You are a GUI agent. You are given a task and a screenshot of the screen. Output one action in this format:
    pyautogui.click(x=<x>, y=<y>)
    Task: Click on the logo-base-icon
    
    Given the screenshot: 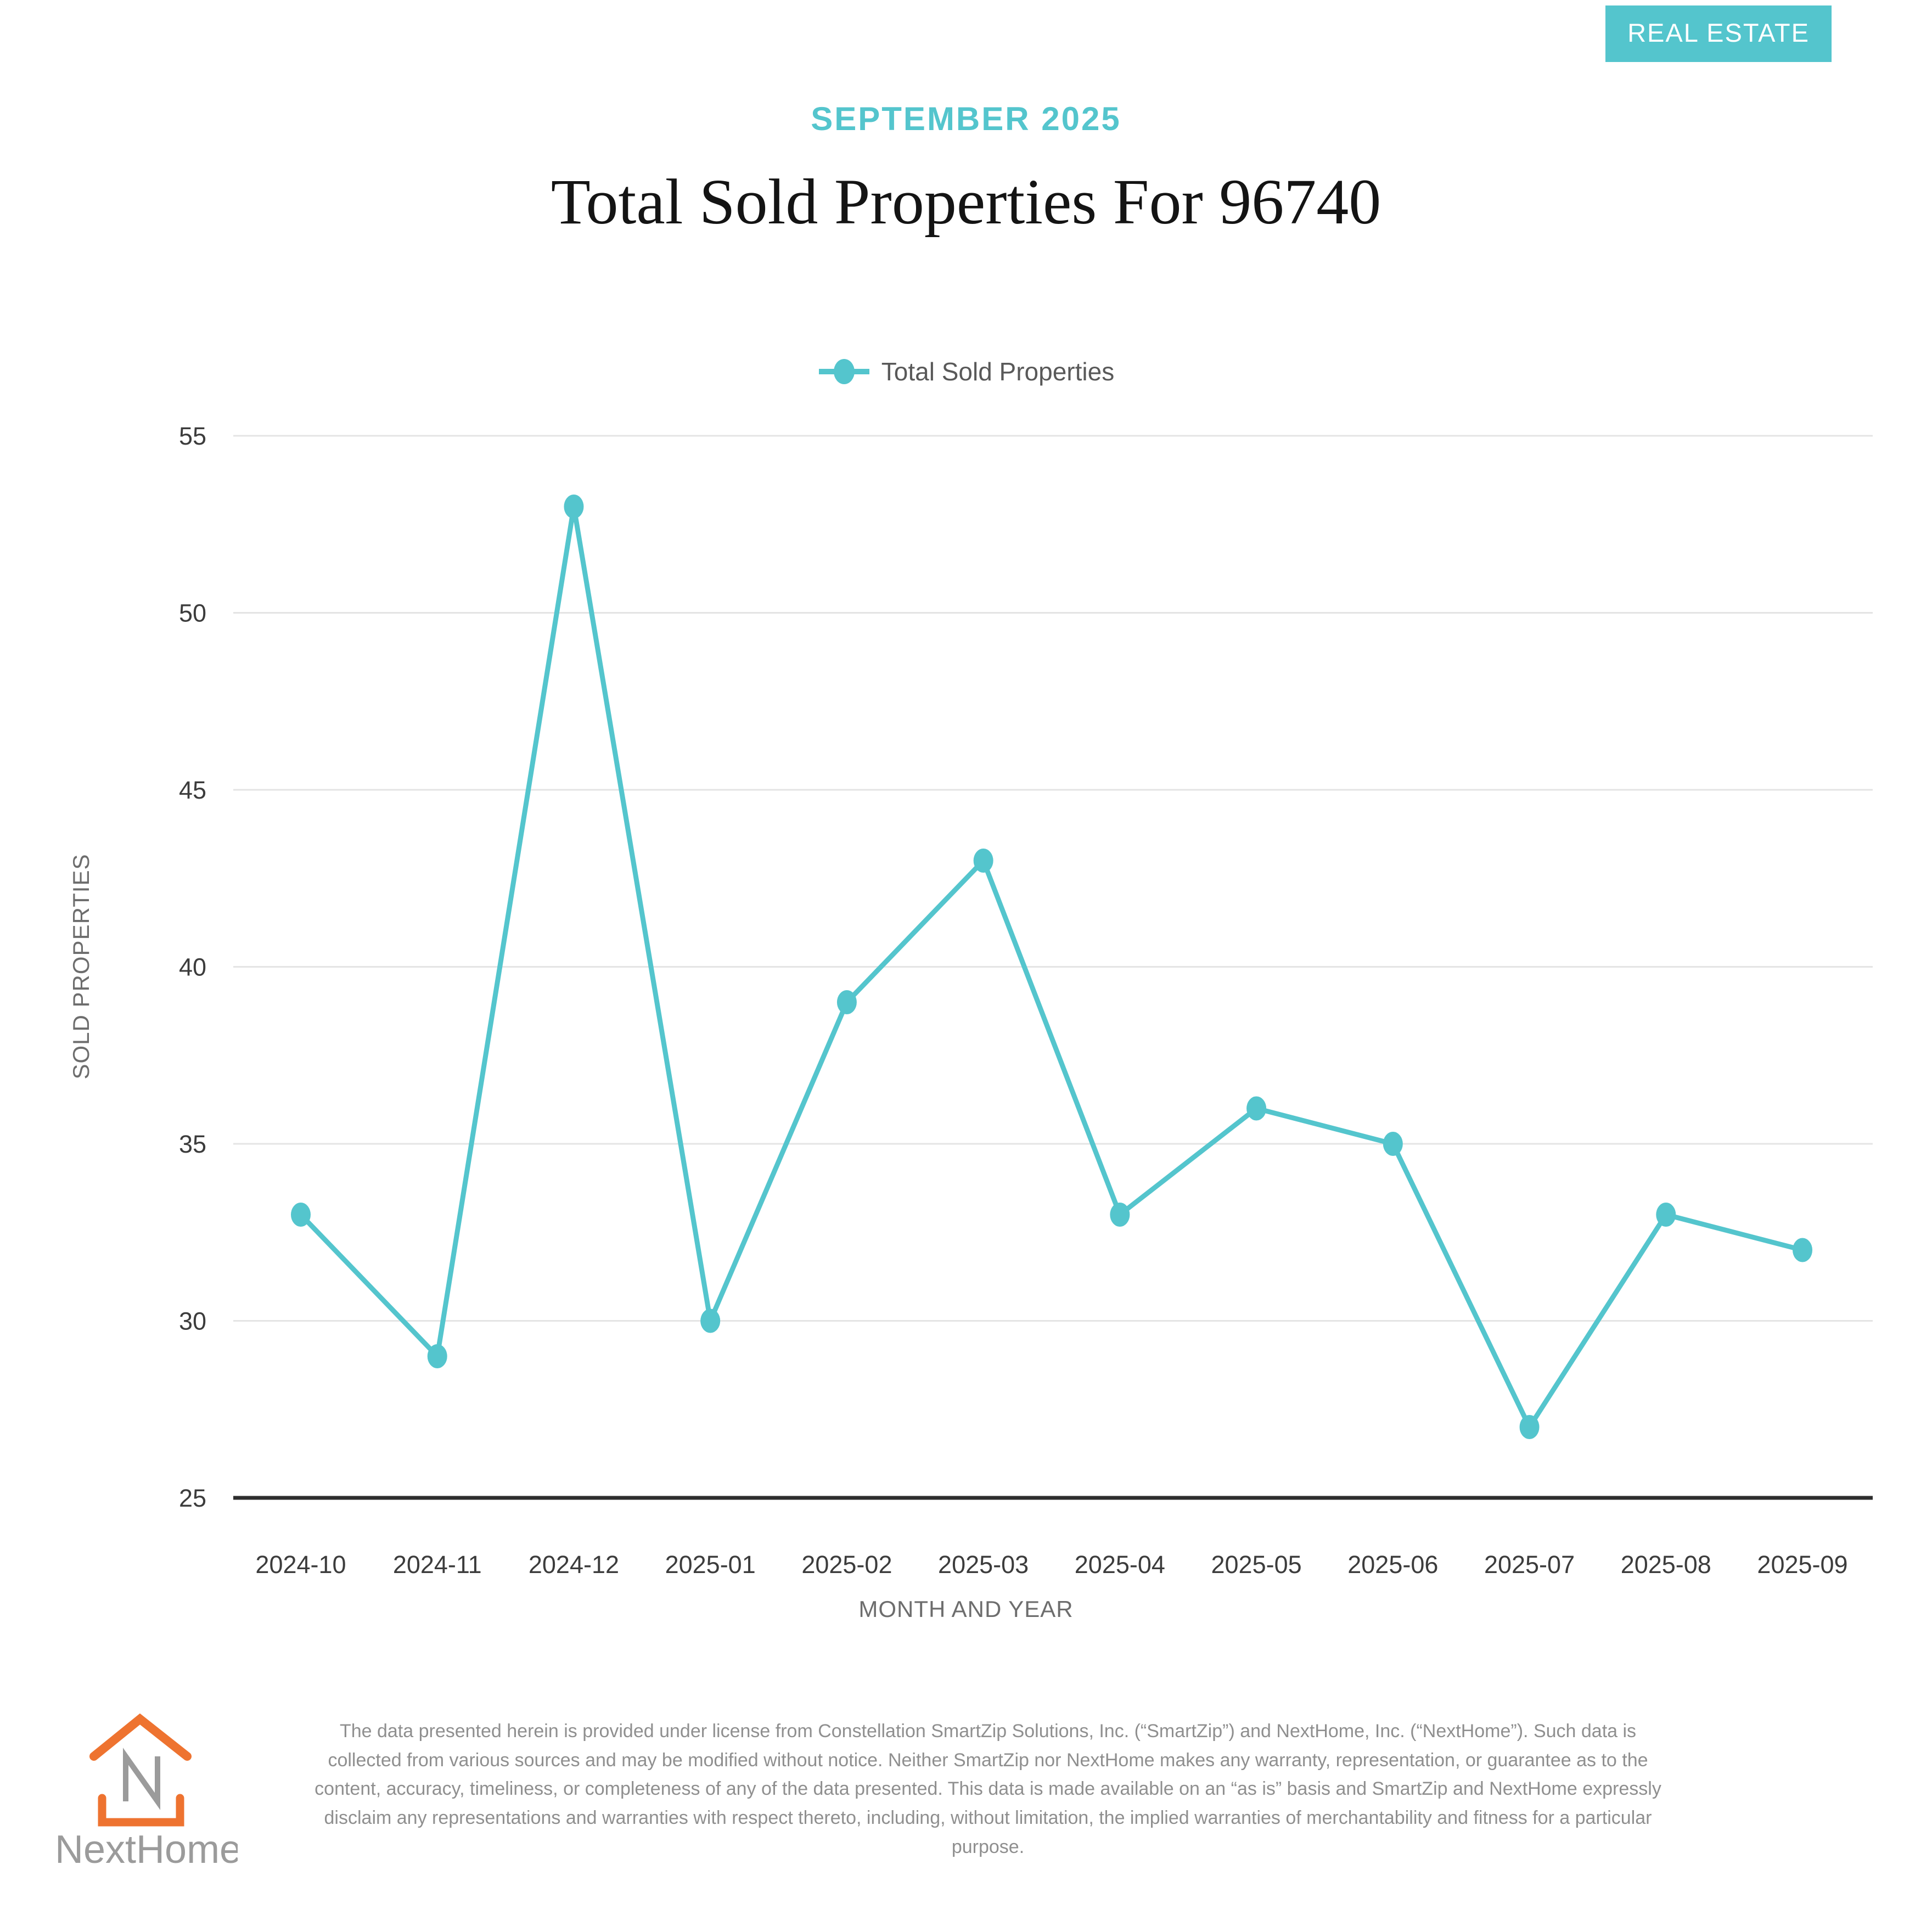 What is the action you would take?
    pyautogui.click(x=141, y=1810)
    